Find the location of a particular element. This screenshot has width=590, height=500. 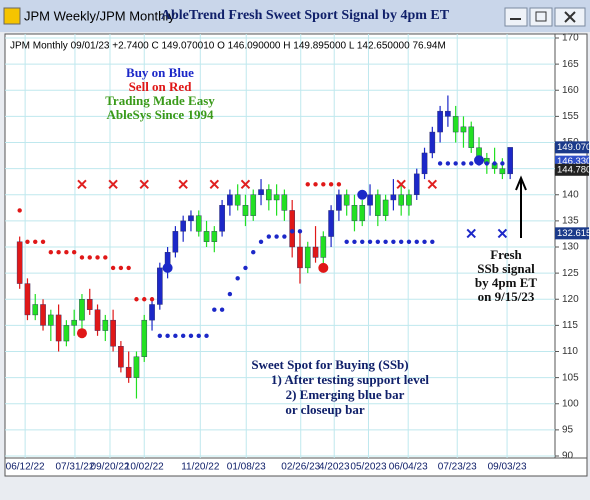

price-tag-label: 149.070 is located at coordinates (573, 147).